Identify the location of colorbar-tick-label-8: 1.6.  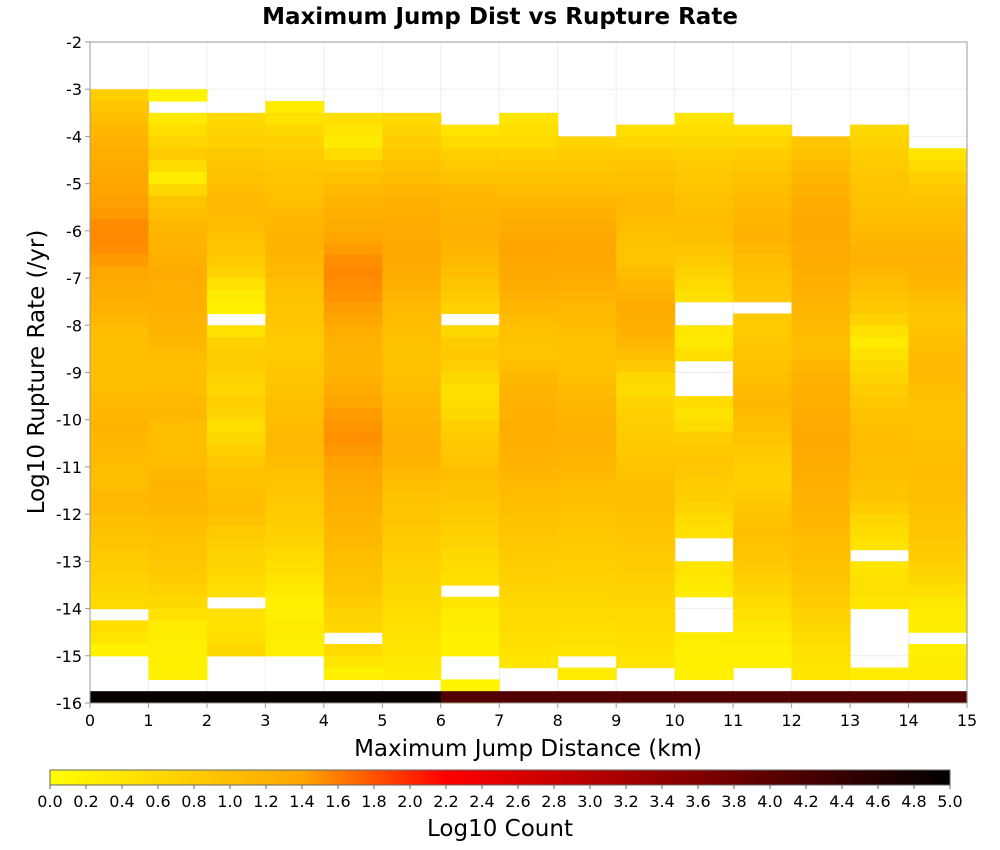
(337, 801).